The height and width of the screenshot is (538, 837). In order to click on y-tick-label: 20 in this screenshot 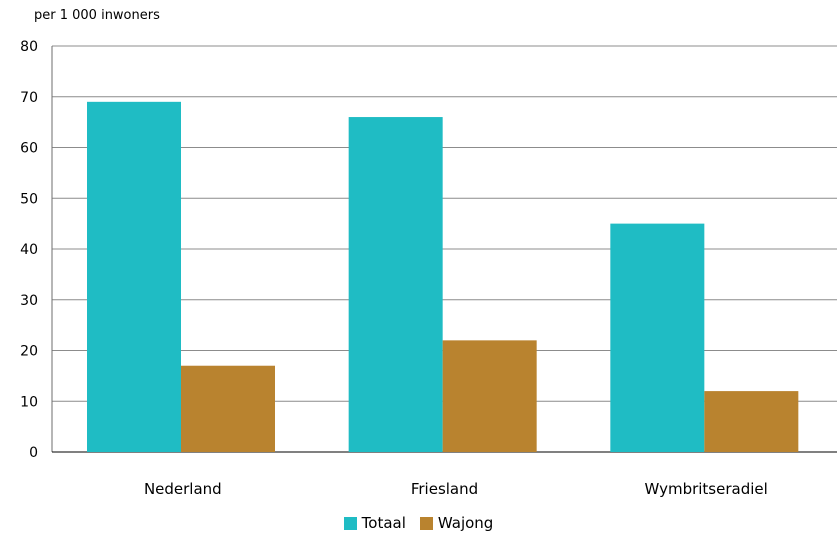, I will do `click(29, 352)`.